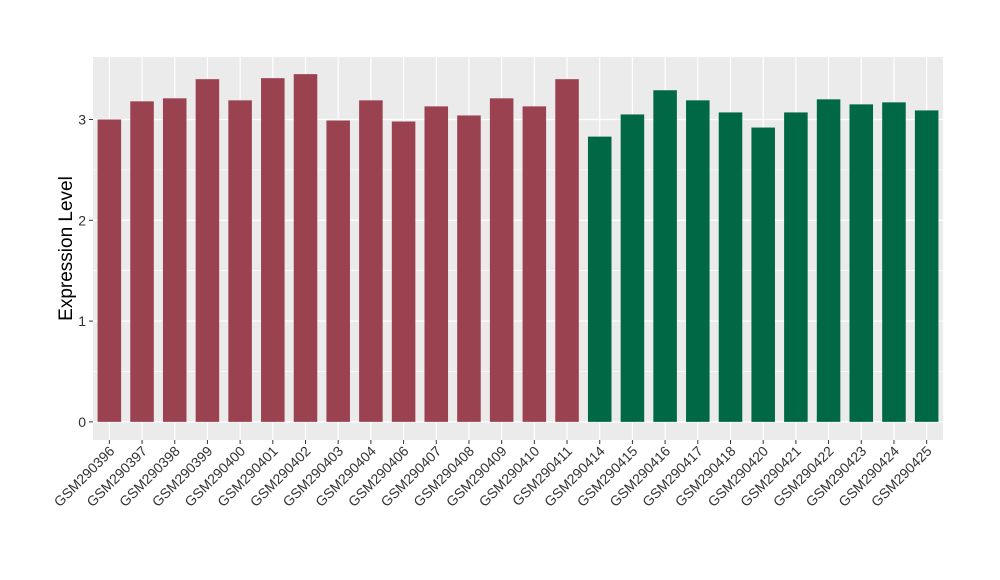 This screenshot has width=1000, height=580. What do you see at coordinates (926, 266) in the screenshot?
I see `bar-GSM290425` at bounding box center [926, 266].